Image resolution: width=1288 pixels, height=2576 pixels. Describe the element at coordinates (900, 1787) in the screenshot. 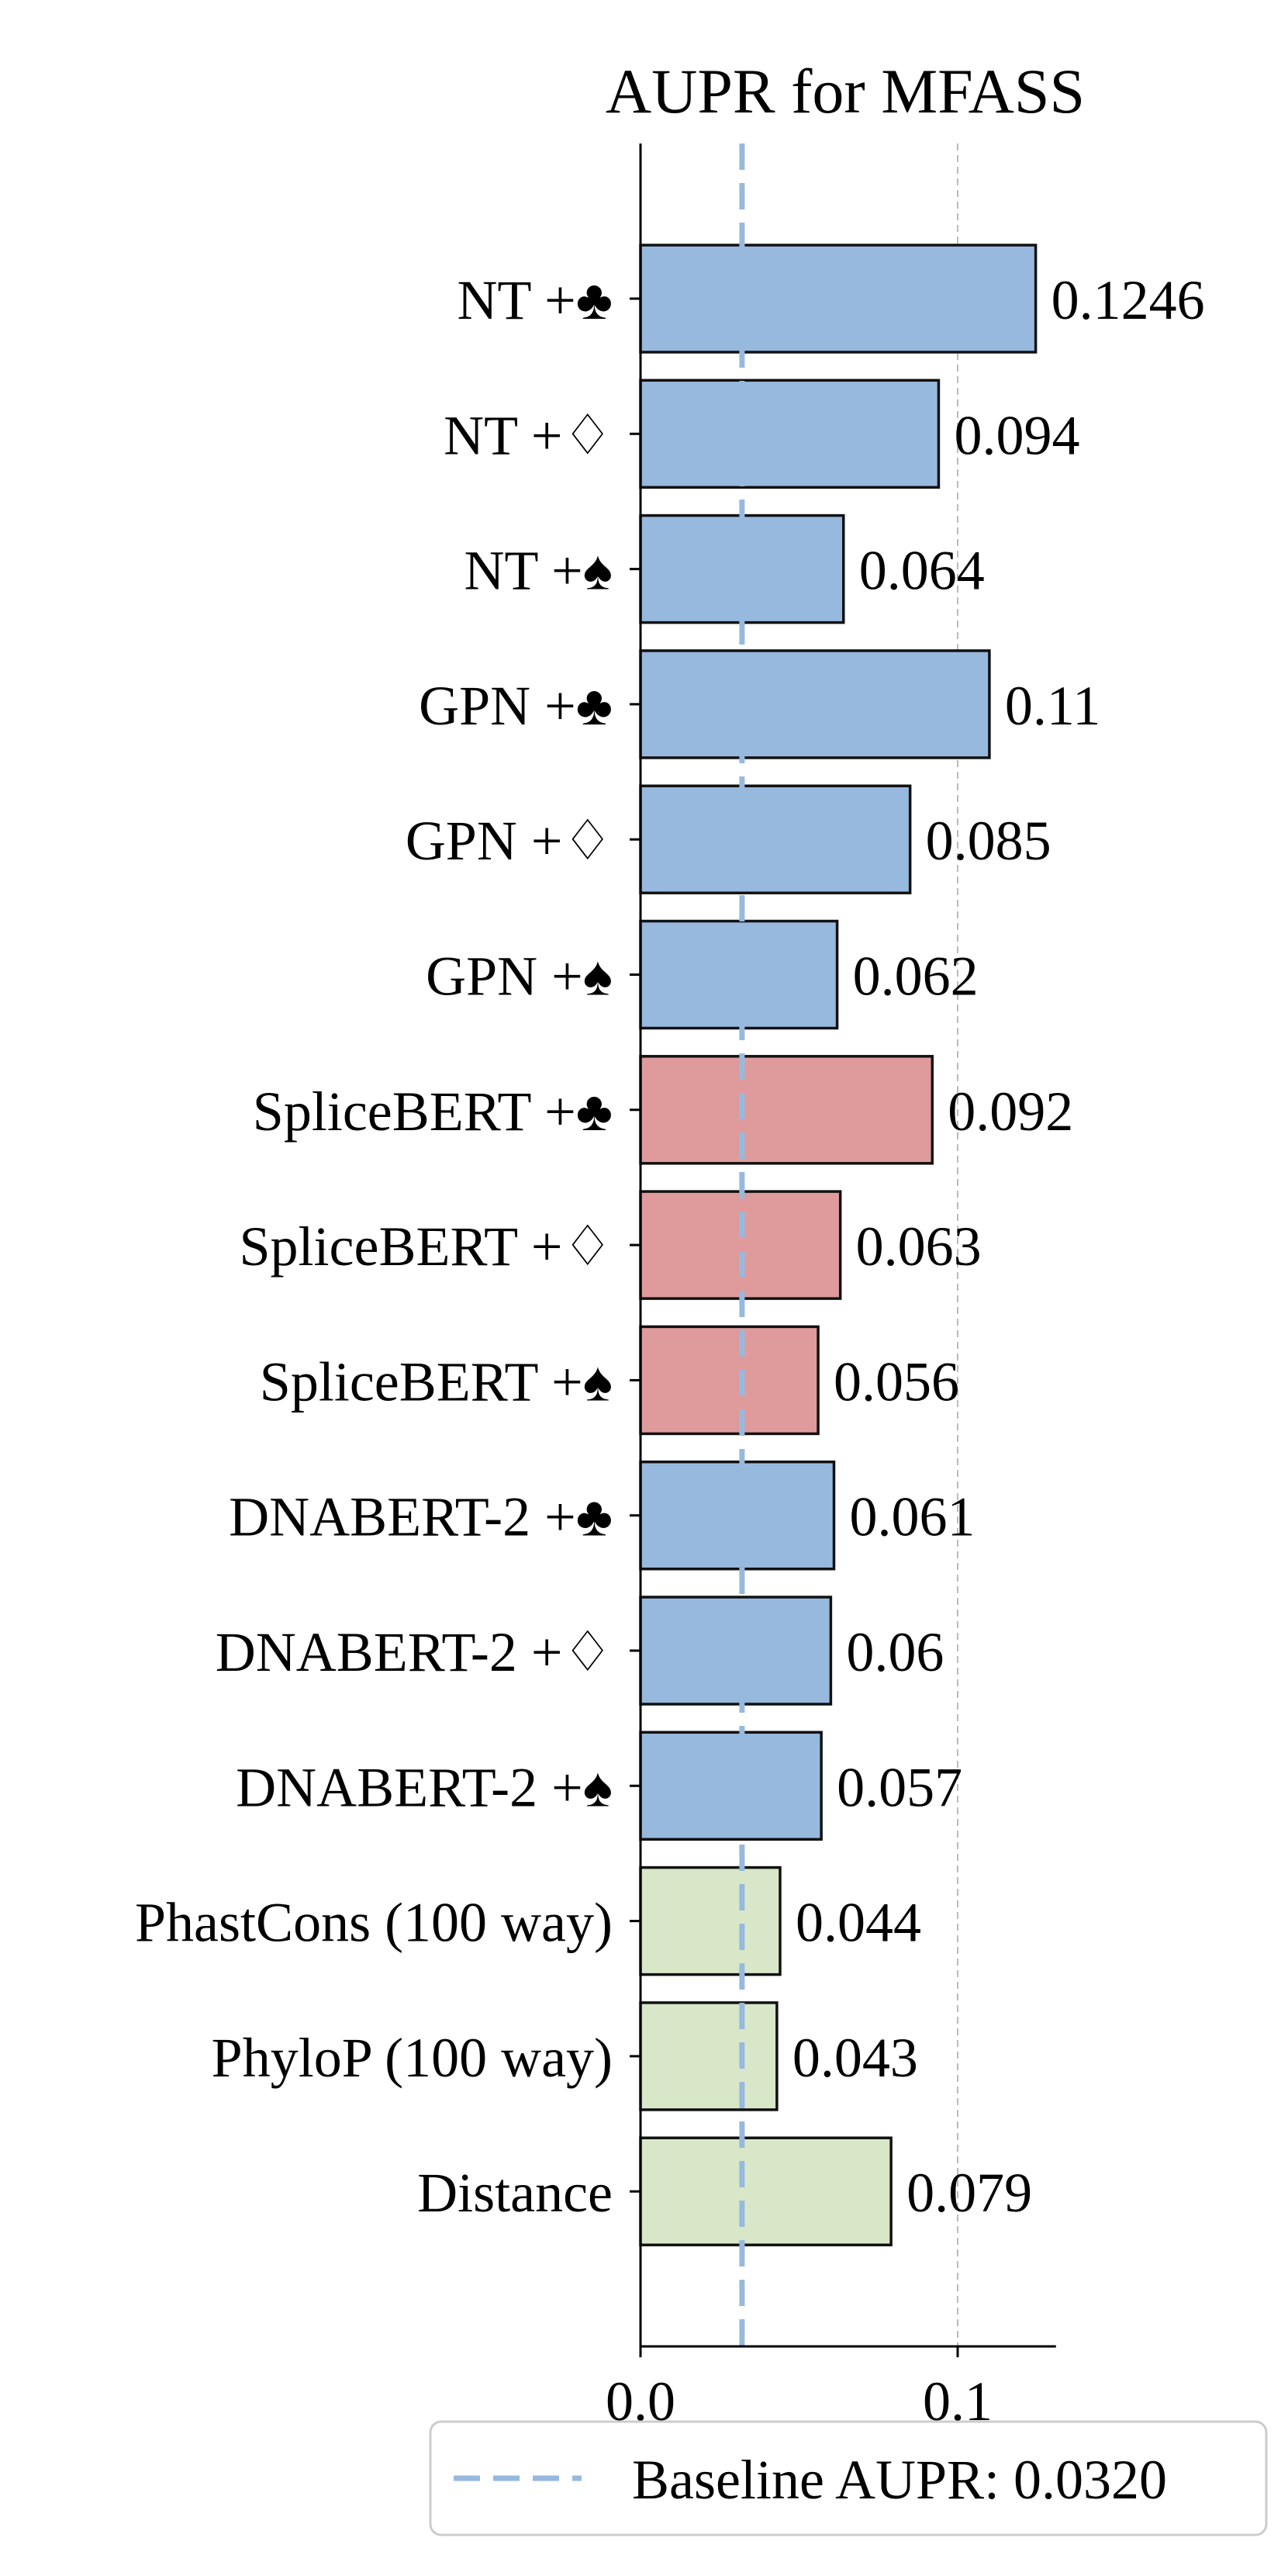

I see `value-label-12: 0.057` at that location.